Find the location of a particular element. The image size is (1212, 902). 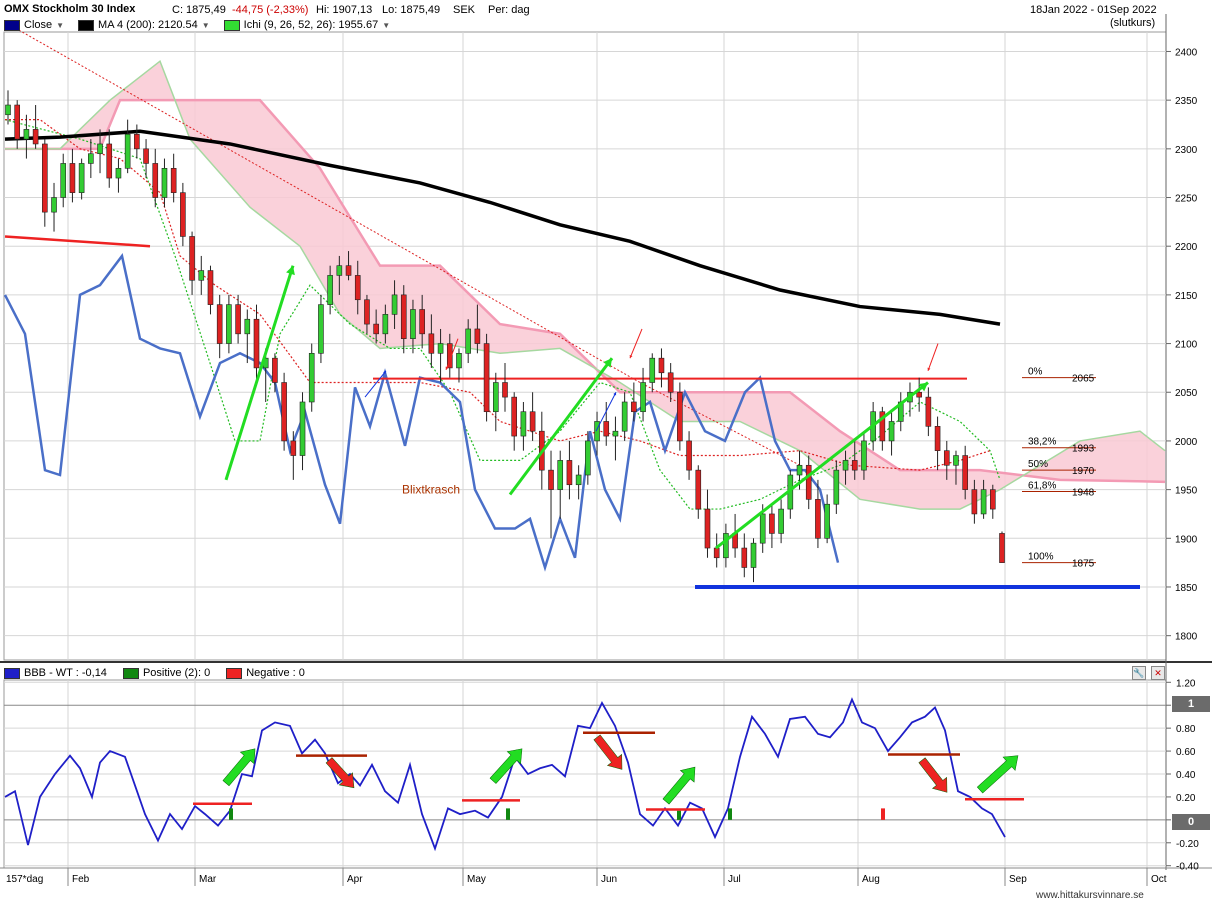

close-dropdown-icon: ▼ is located at coordinates (60, 25).